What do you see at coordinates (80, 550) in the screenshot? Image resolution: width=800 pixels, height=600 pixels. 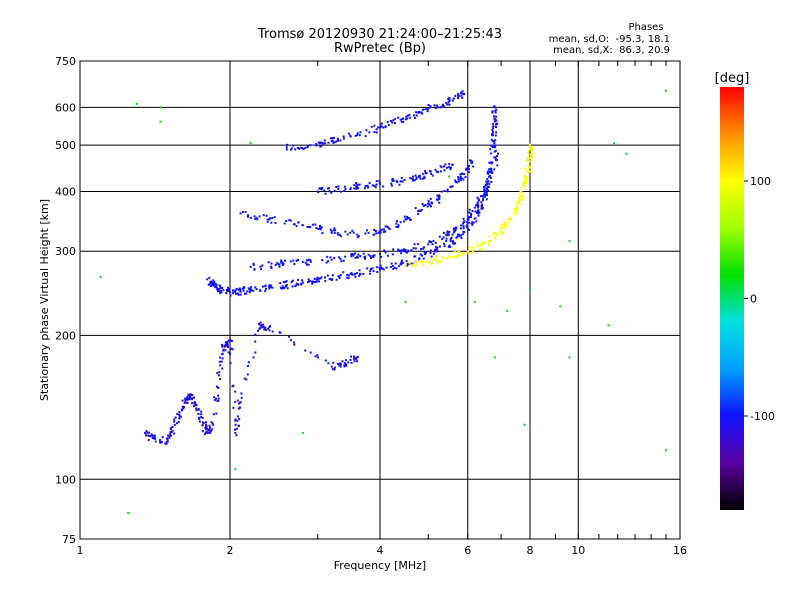 I see `x-tick-label: 1` at bounding box center [80, 550].